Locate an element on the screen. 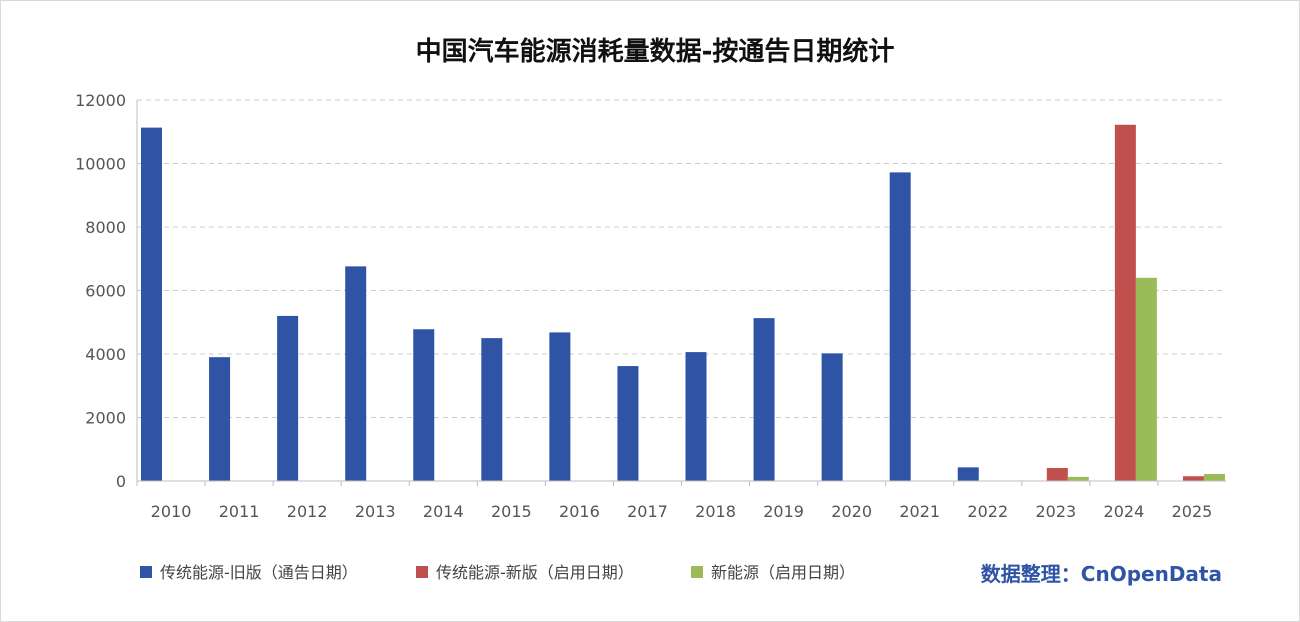 The image size is (1300, 622). x-tick-label: 2010 is located at coordinates (171, 511).